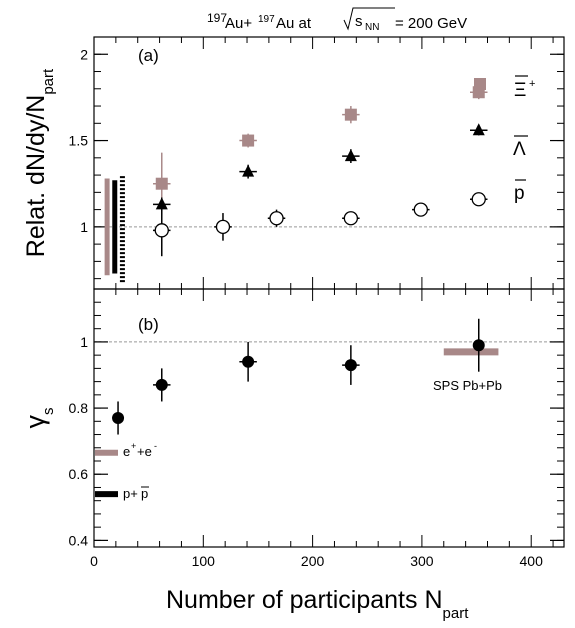  Describe the element at coordinates (148, 324) in the screenshot. I see `panel-b-label: (b)` at that location.